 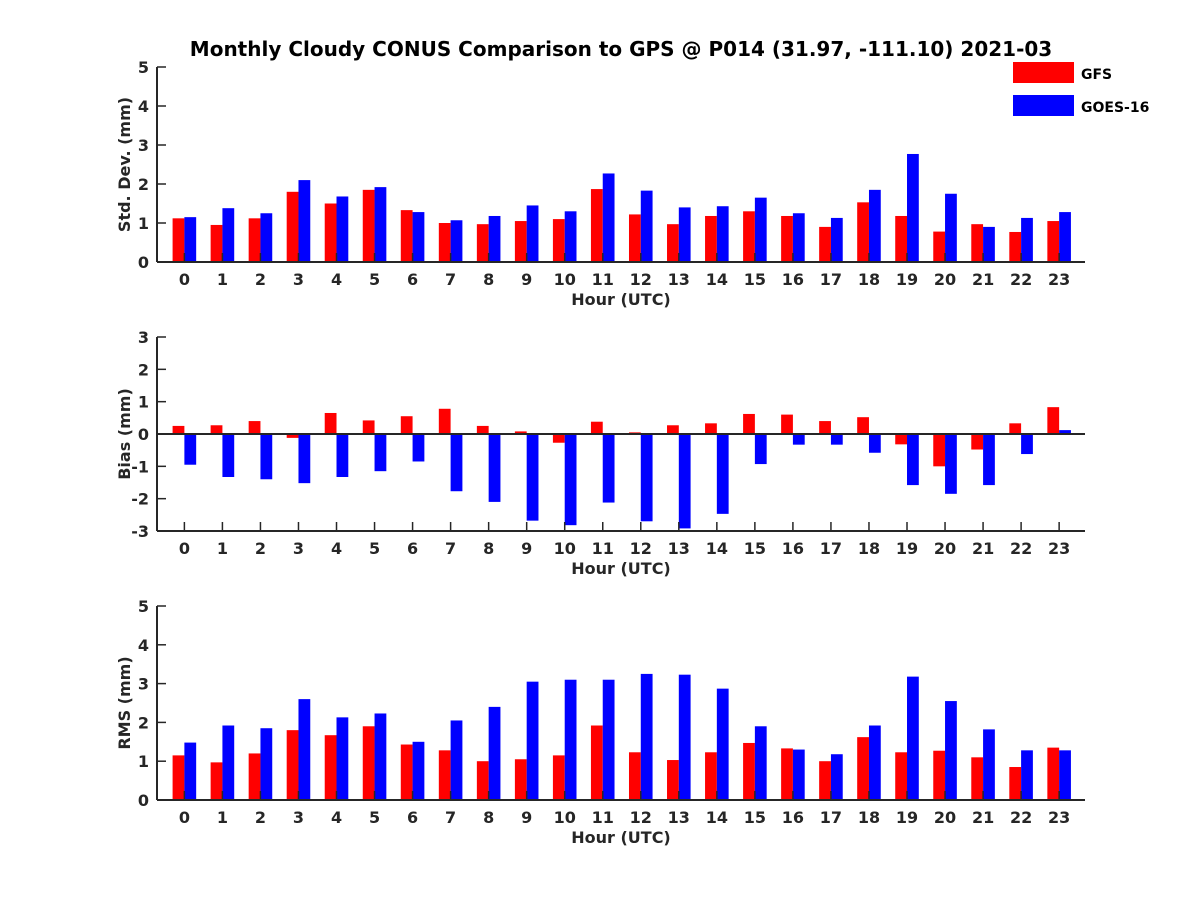 What do you see at coordinates (621, 299) in the screenshot?
I see `x-axis-title: Hour (UTC)` at bounding box center [621, 299].